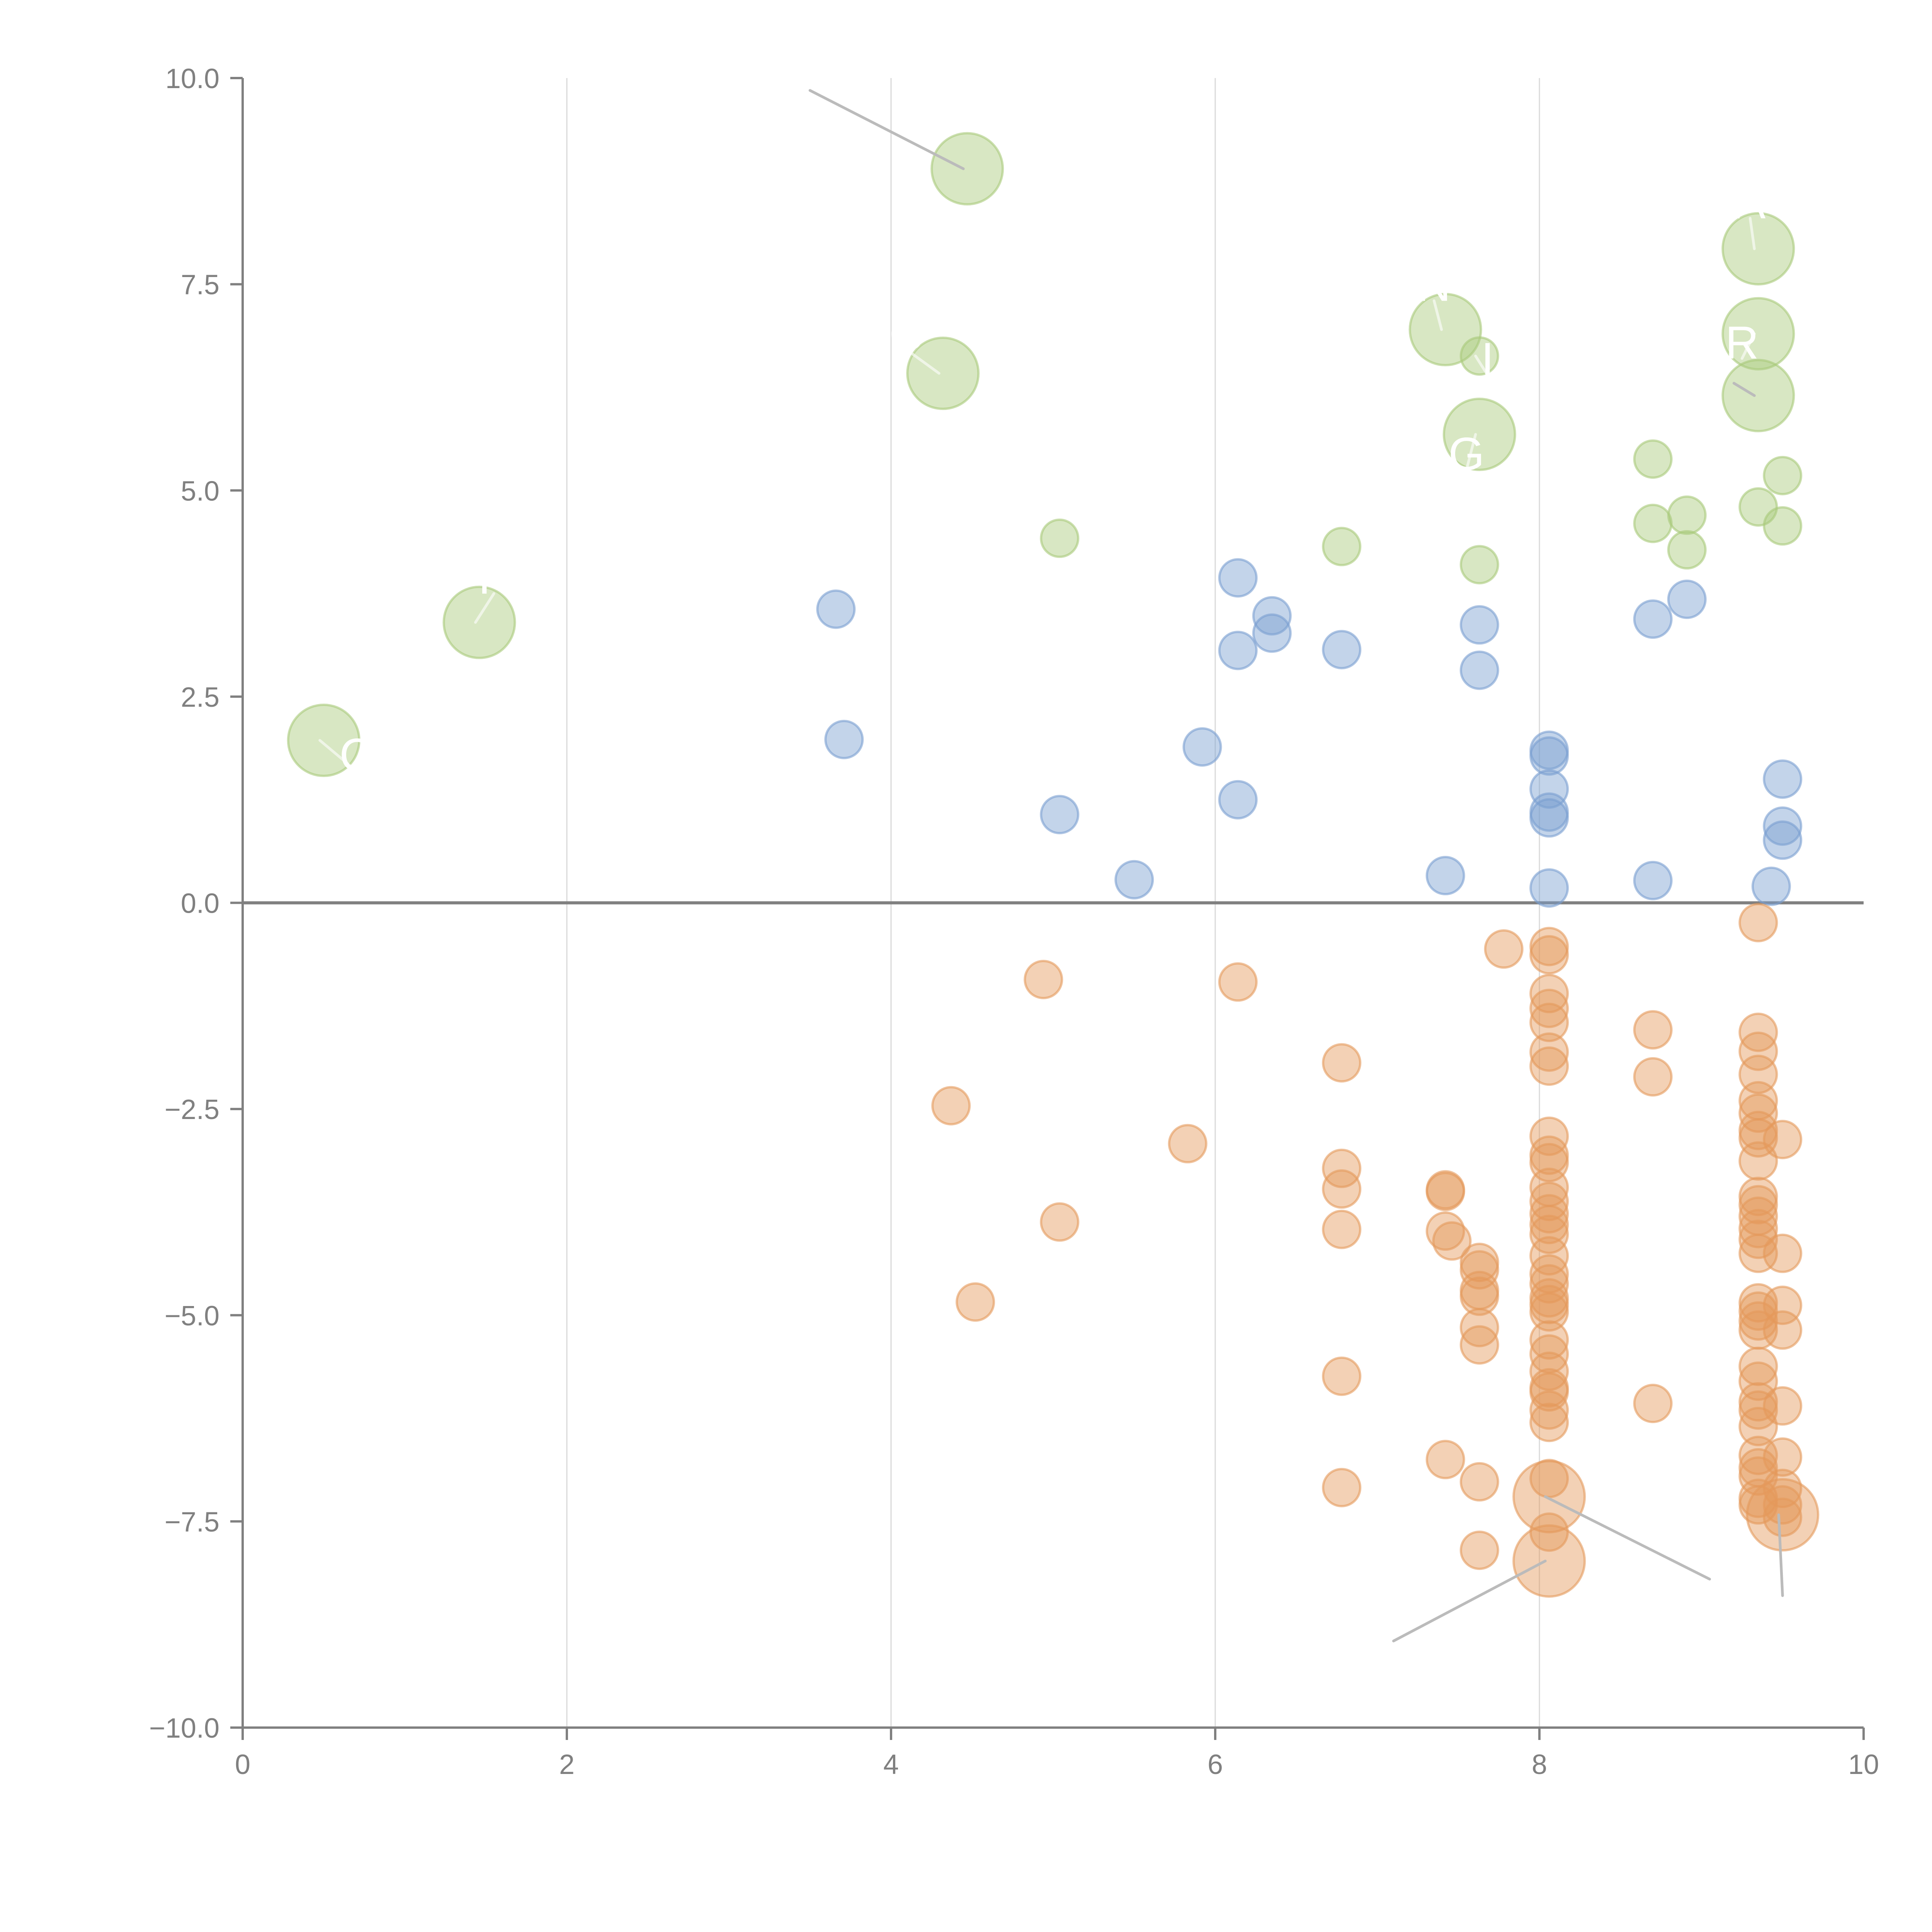 The image size is (1932, 1932). I want to click on y-tick-label: −7.5, so click(192, 1522).